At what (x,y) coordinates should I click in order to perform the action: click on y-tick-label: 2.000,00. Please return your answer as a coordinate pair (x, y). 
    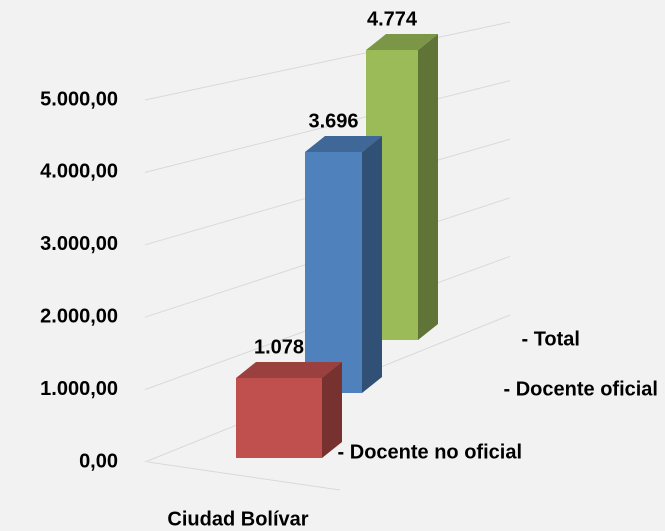
    Looking at the image, I should click on (79, 316).